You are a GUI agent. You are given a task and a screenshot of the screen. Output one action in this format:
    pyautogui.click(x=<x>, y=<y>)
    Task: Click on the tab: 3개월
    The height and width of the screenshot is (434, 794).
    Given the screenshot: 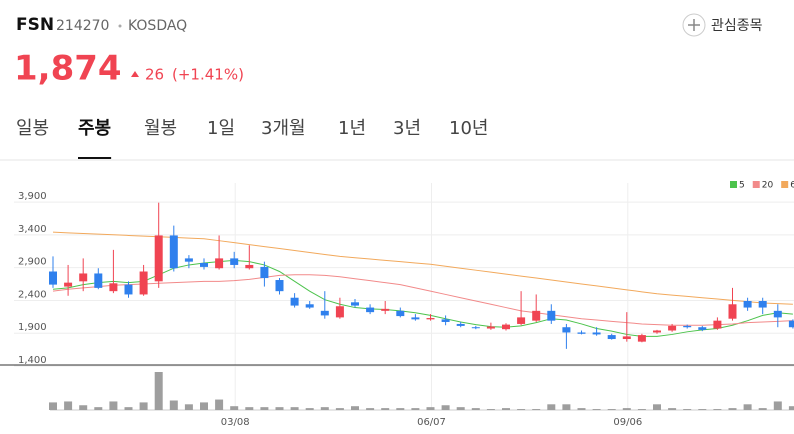 What is the action you would take?
    pyautogui.click(x=283, y=128)
    